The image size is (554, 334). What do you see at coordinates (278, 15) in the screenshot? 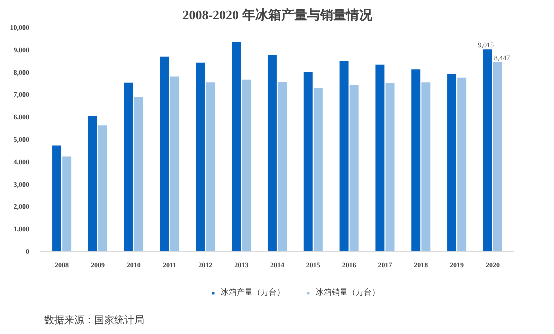
I see `chart-title: 2008-2020 年冰箱产量与销量情况` at bounding box center [278, 15].